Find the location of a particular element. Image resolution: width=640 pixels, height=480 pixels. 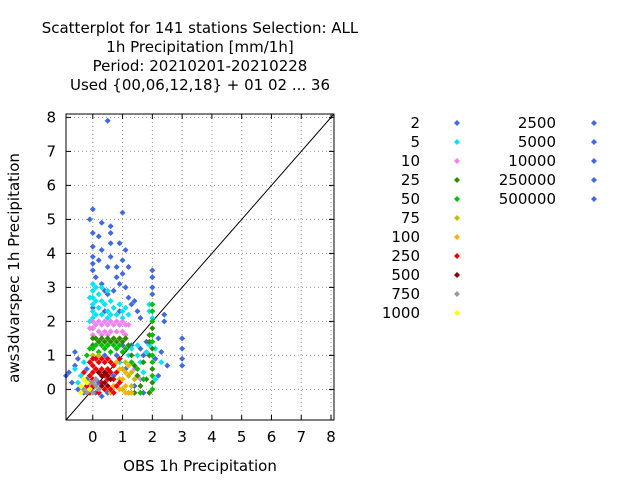

legend-label: 10000 is located at coordinates (532, 161).